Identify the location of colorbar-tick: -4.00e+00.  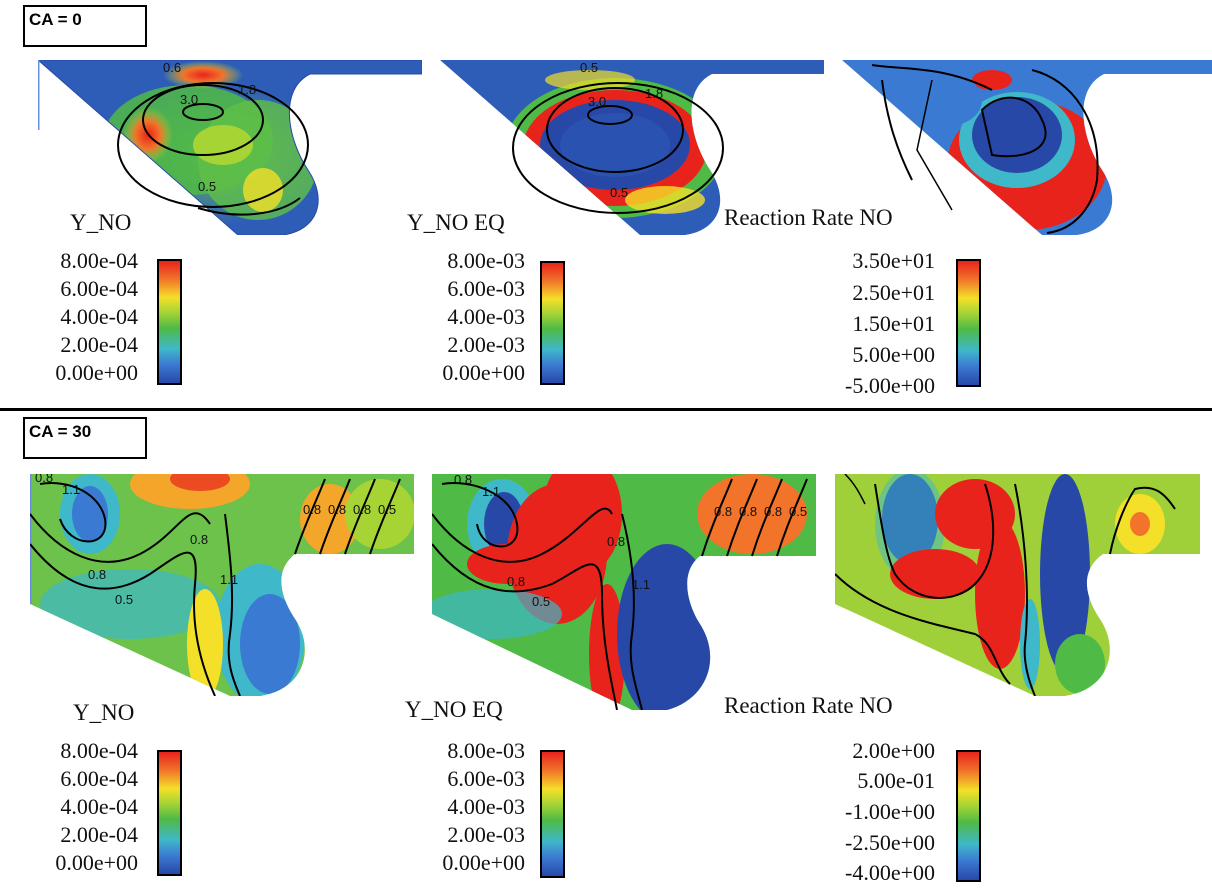
(890, 872).